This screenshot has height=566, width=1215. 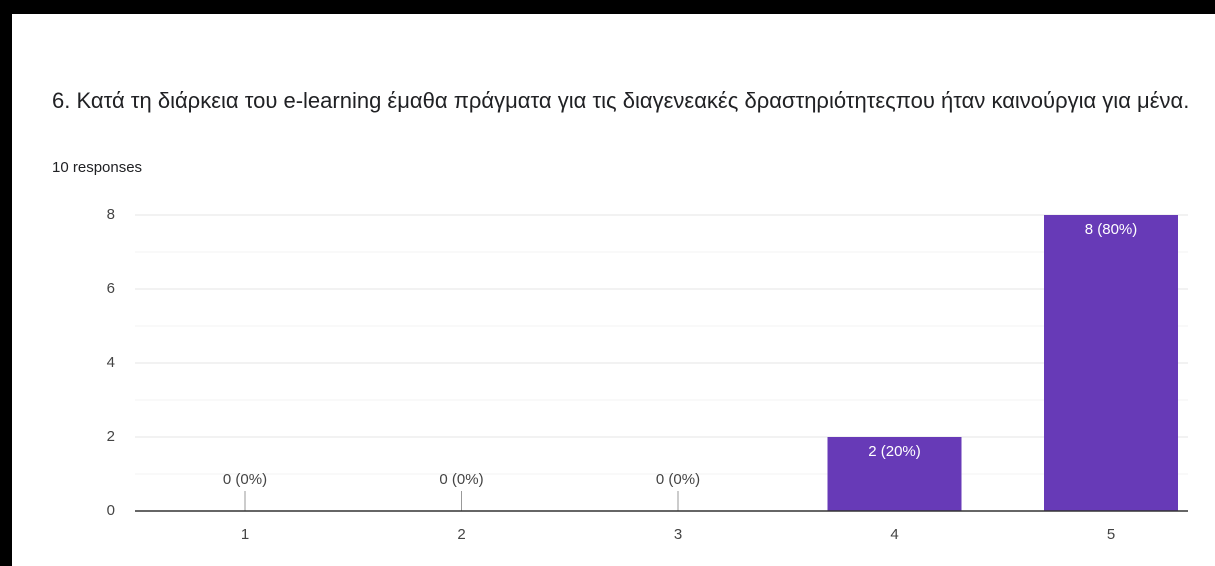 I want to click on data-label: 2 (20%), so click(x=894, y=451).